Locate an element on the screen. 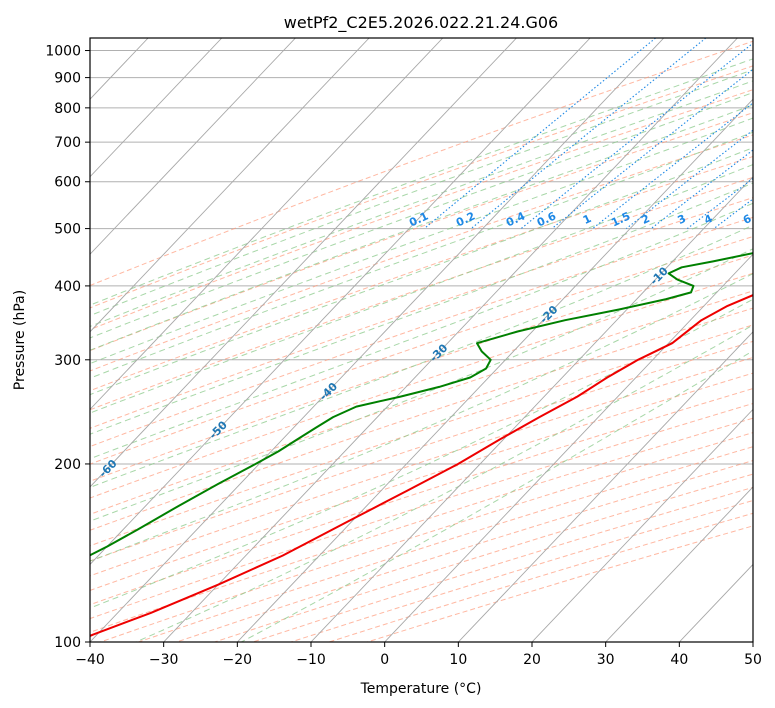 Image resolution: width=775 pixels, height=708 pixels. chart-title: wetPf2_C2E5.2026.022.21.24.G06 is located at coordinates (421, 23).